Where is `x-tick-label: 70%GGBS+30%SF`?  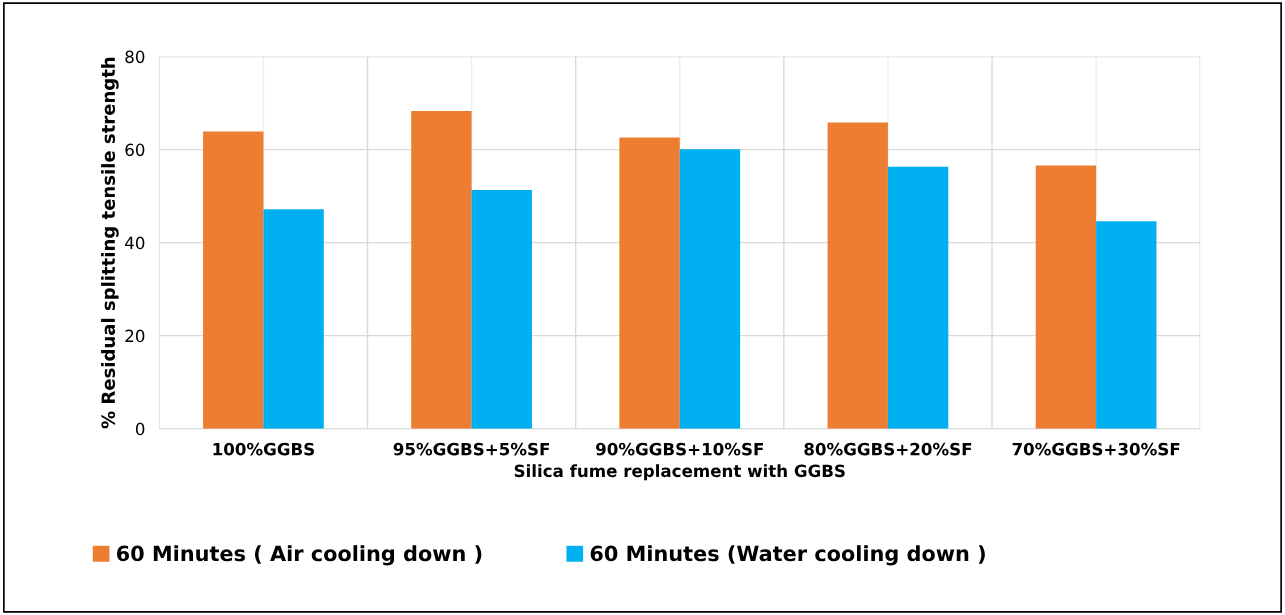 x-tick-label: 70%GGBS+30%SF is located at coordinates (1096, 449).